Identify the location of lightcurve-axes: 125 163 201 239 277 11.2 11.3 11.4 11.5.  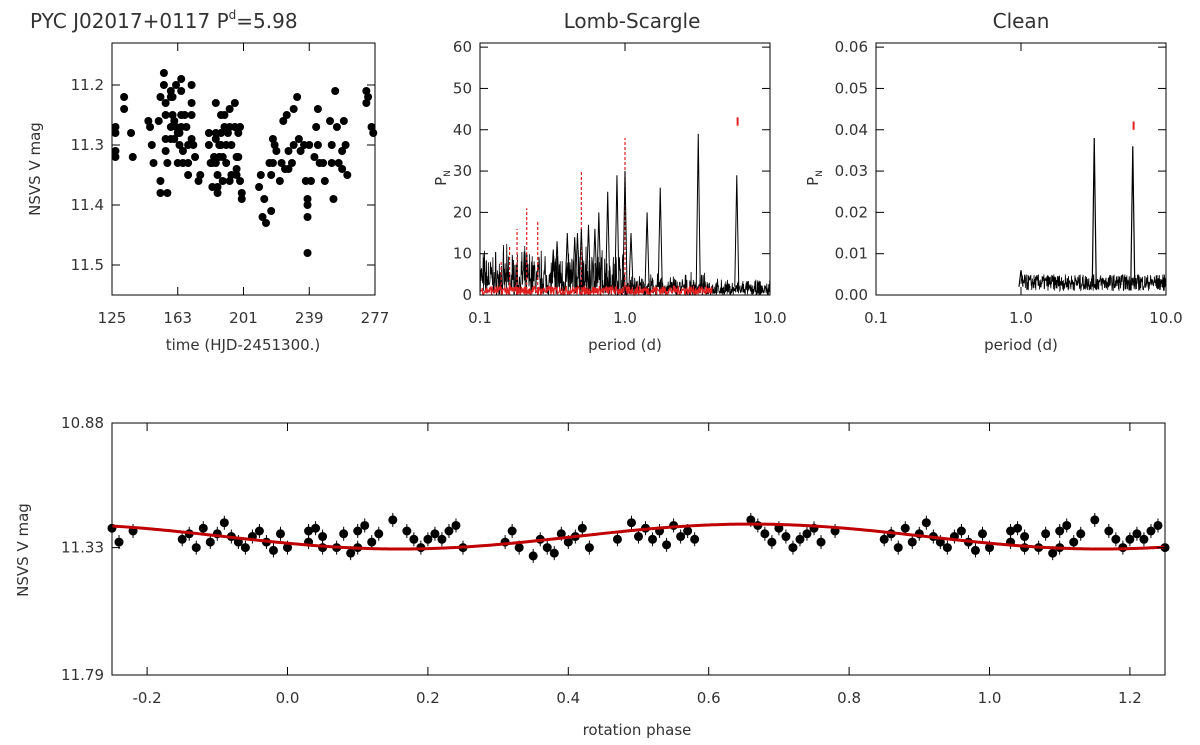
(230, 185).